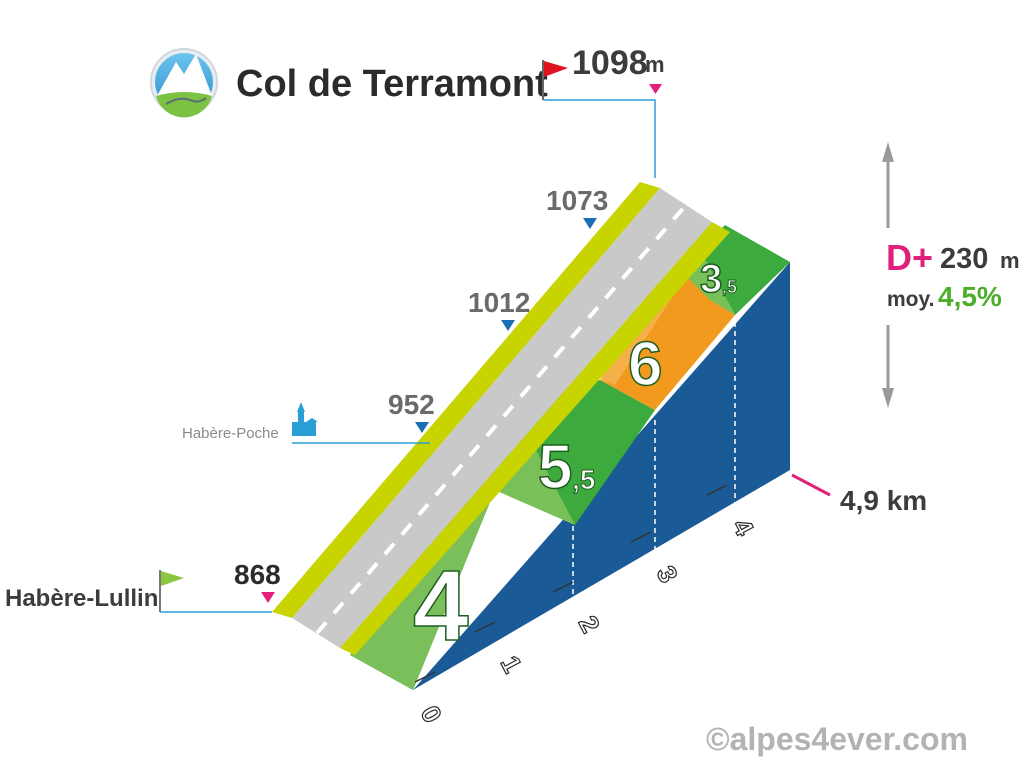  I want to click on gain-value: 230, so click(964, 259).